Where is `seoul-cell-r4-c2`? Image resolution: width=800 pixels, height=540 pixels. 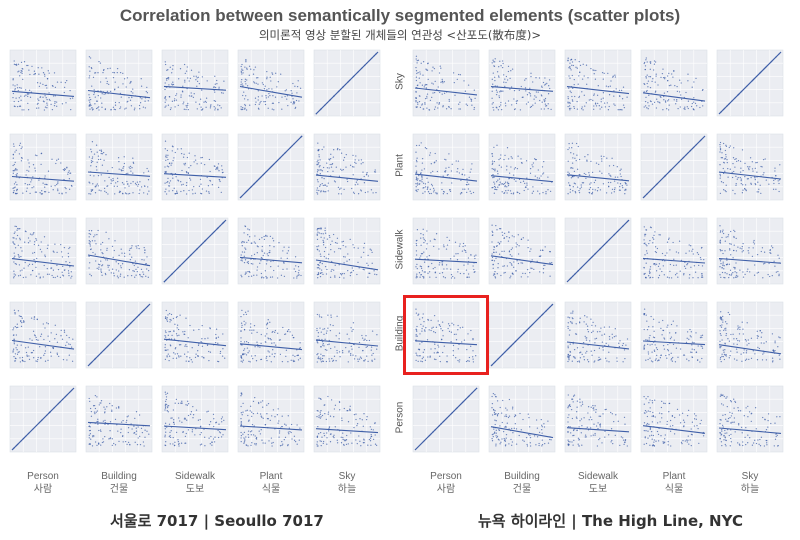
seoul-cell-r4-c2 is located at coordinates (195, 419).